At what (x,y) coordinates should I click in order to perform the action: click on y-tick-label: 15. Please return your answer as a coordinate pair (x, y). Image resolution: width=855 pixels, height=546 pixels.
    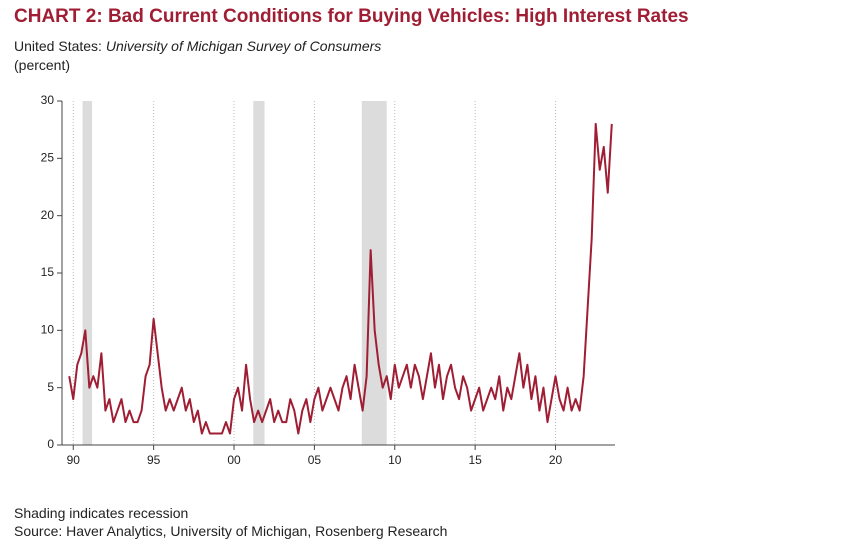
    Looking at the image, I should click on (48, 272).